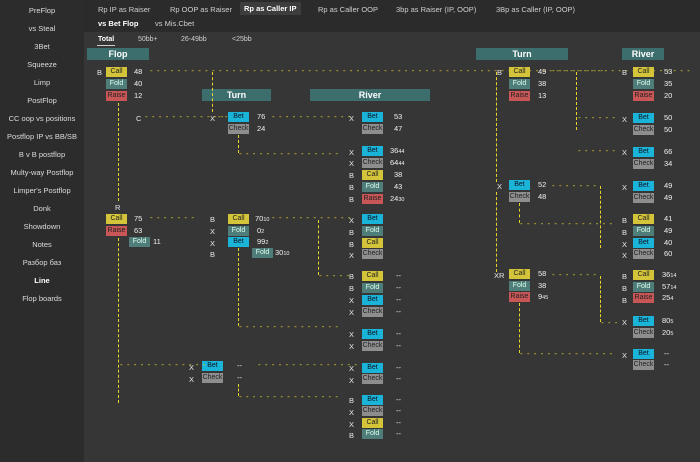 The height and width of the screenshot is (462, 700). I want to click on tab-3bp-raiser: 3bp as Raiser (IP, OOP), so click(436, 9).